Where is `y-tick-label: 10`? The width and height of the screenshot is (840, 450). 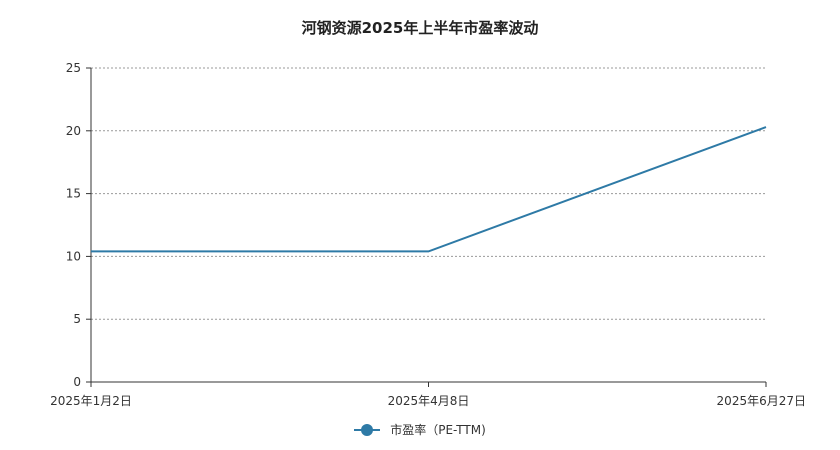
y-tick-label: 10 is located at coordinates (73, 256).